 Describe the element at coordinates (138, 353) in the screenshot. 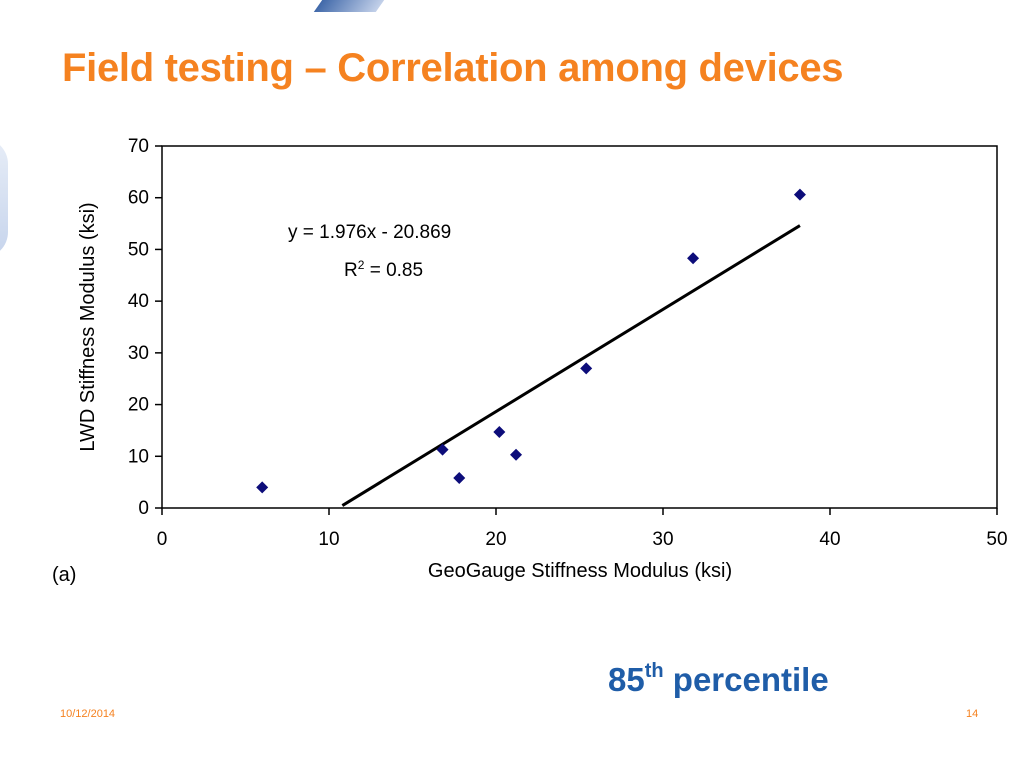

I see `y-tick-label: 30` at that location.